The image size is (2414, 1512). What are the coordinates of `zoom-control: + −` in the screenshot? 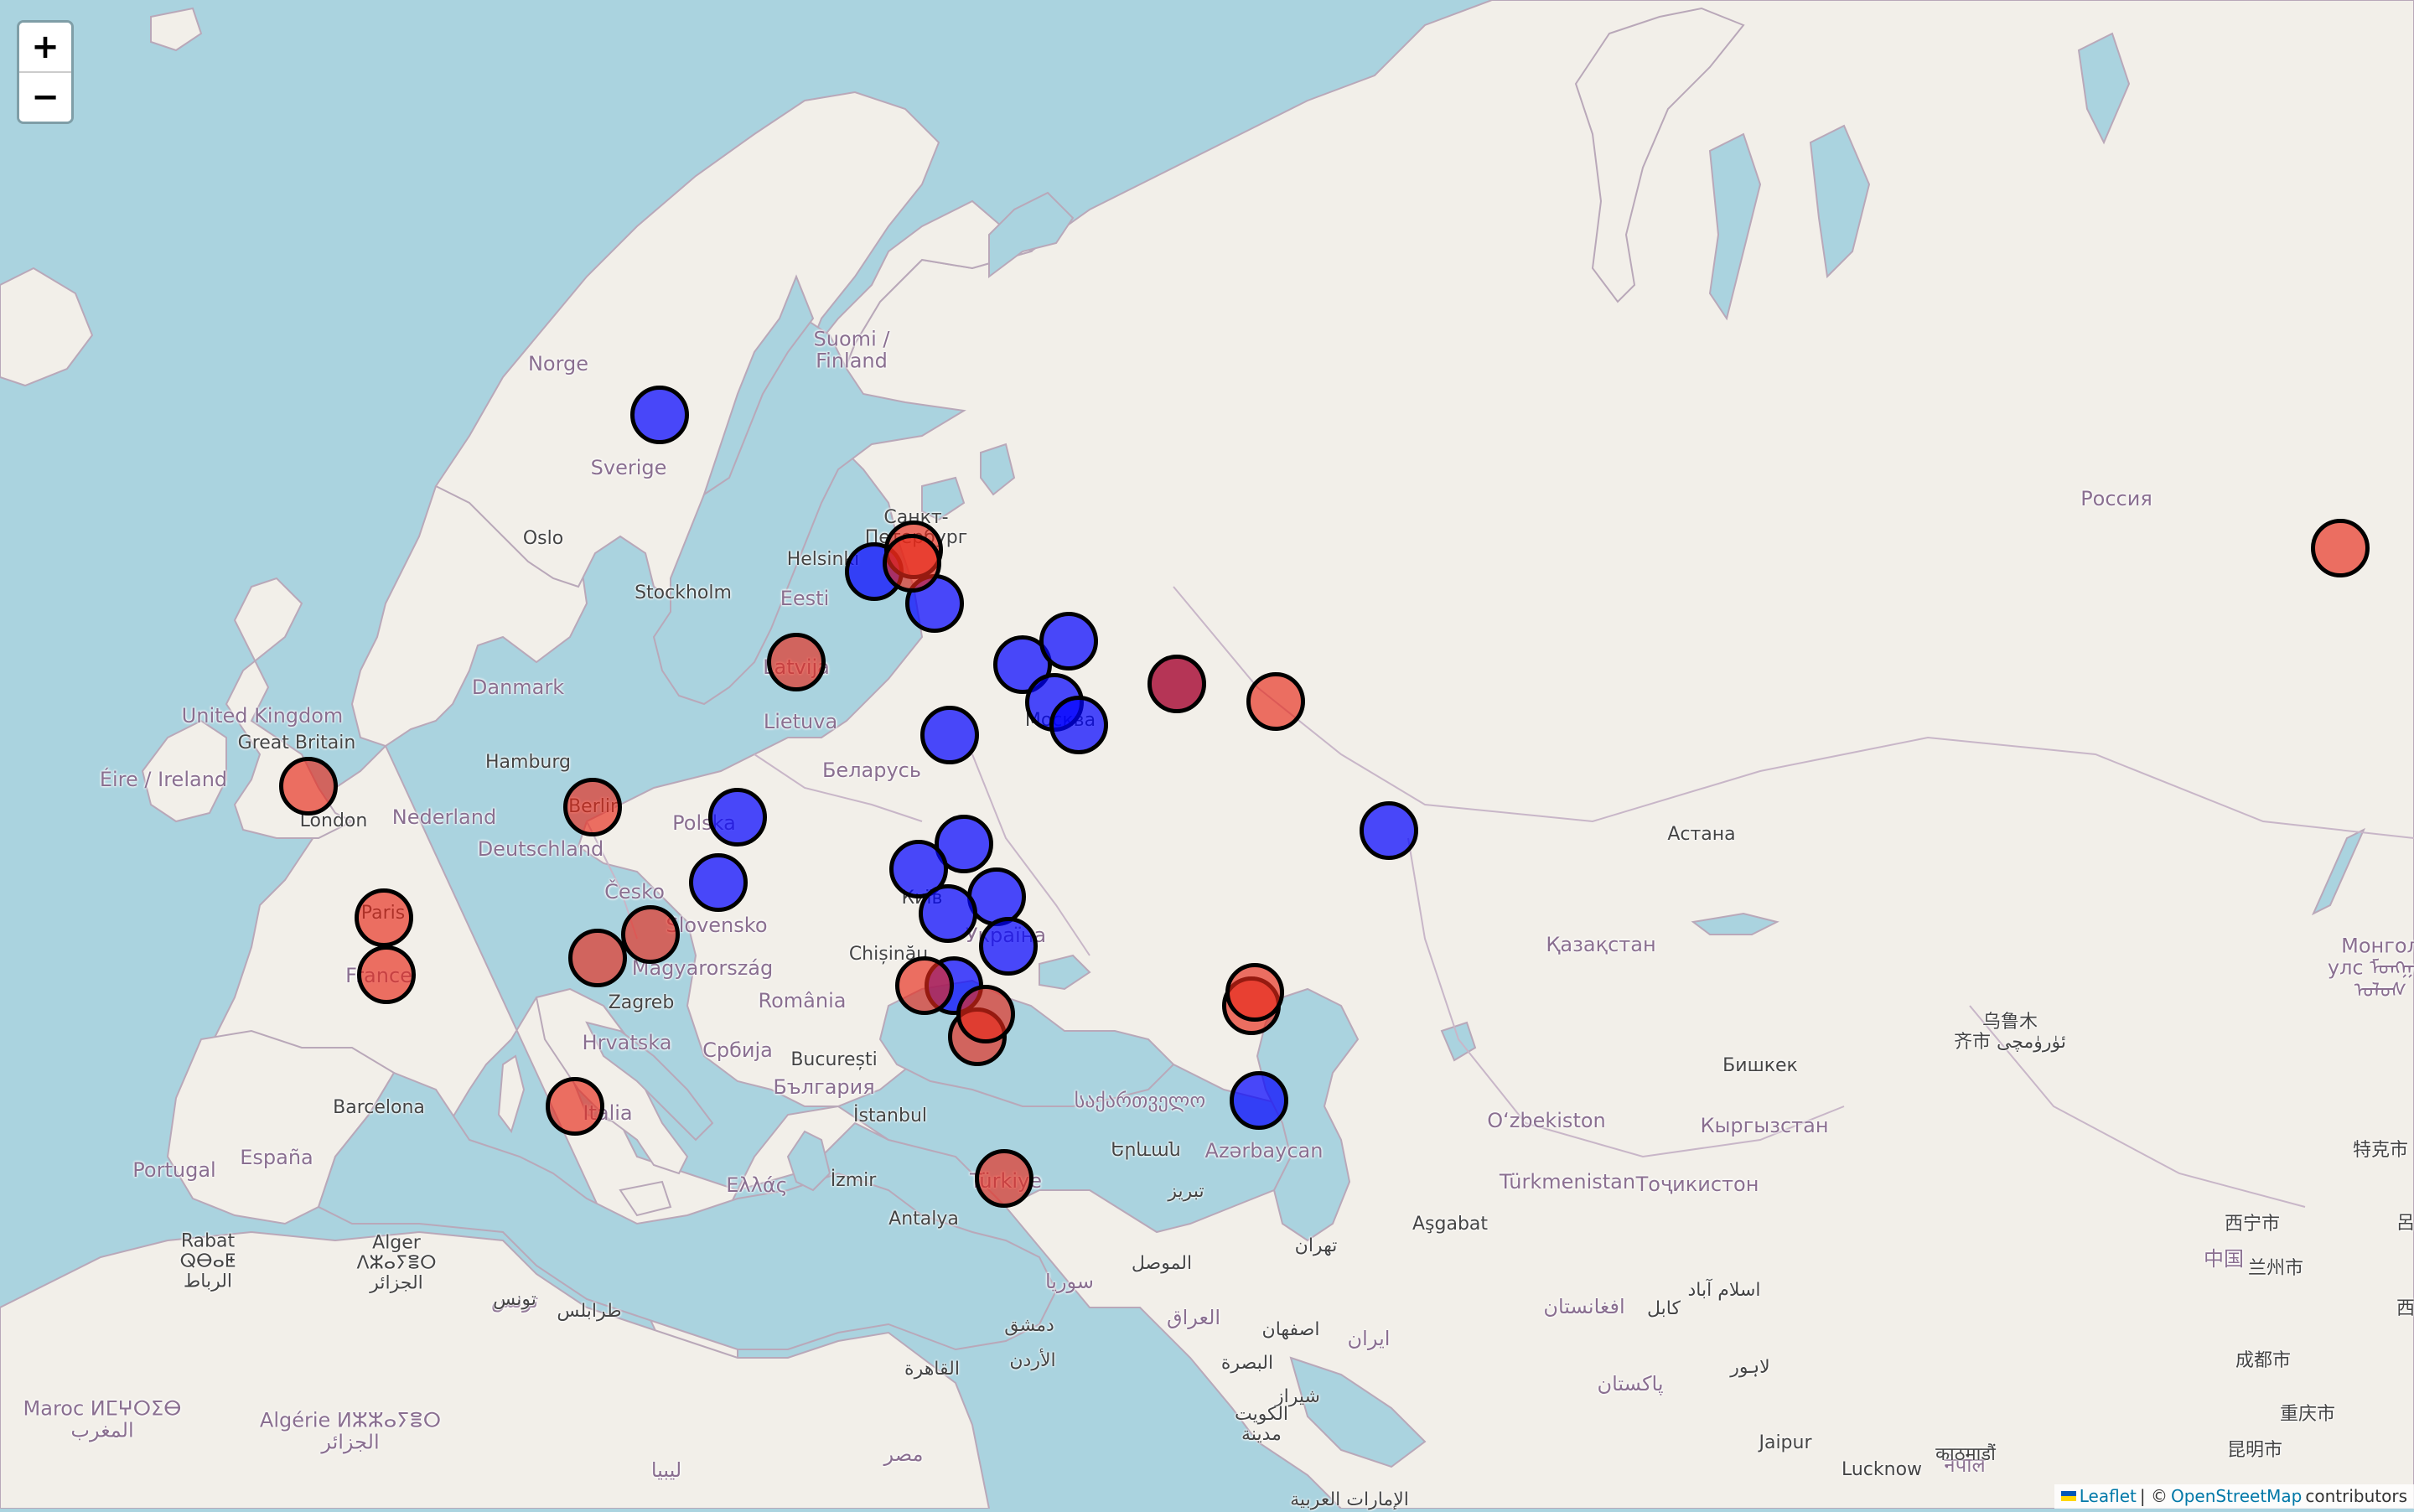 It's located at (45, 72).